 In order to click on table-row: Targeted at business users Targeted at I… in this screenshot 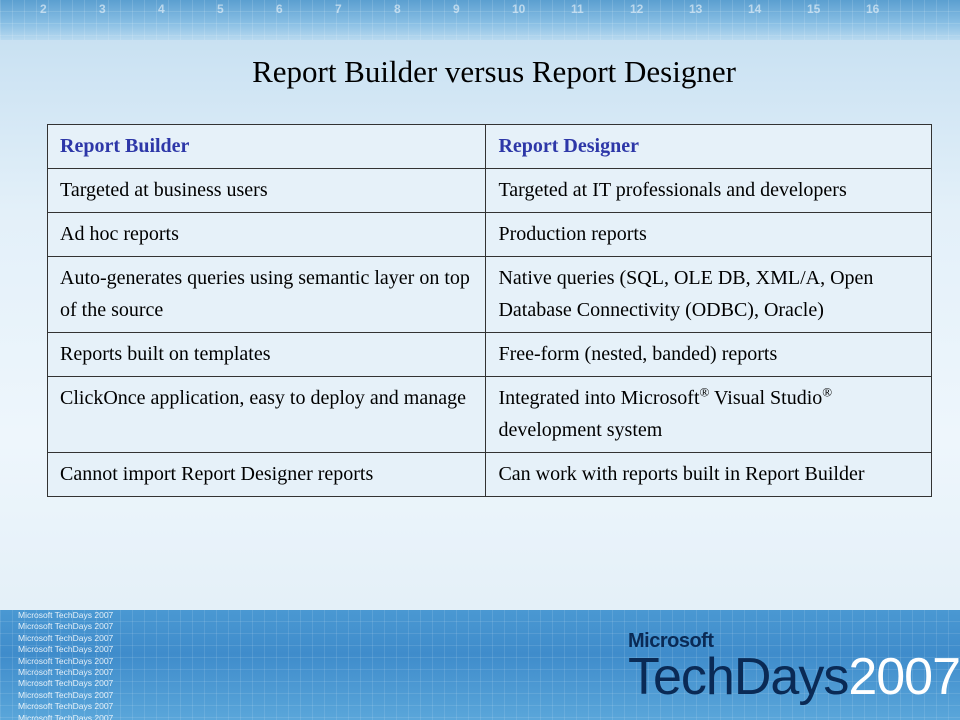, I will do `click(489, 190)`.